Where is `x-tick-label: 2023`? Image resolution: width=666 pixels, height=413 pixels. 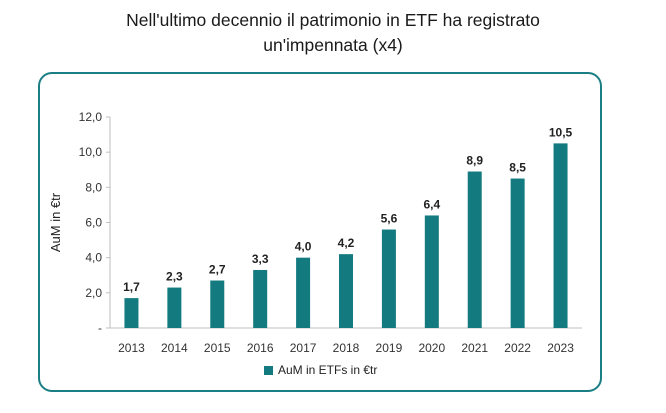
x-tick-label: 2023 is located at coordinates (560, 348).